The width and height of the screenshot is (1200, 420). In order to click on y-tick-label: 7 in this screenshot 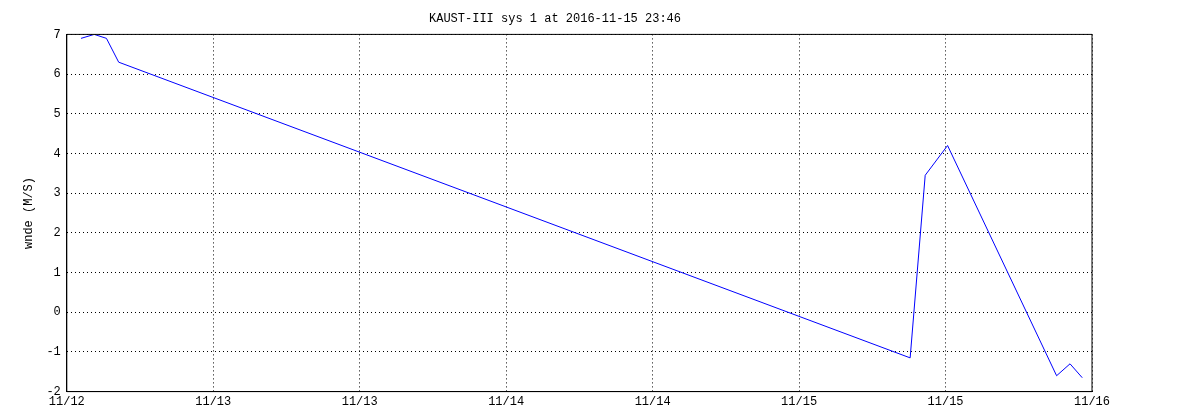, I will do `click(57, 34)`.